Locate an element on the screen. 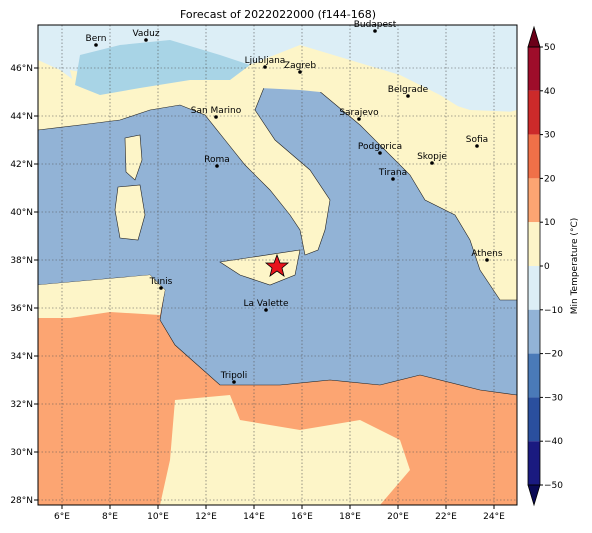 The height and width of the screenshot is (533, 592). lon-tick-label: 16°E is located at coordinates (302, 517).